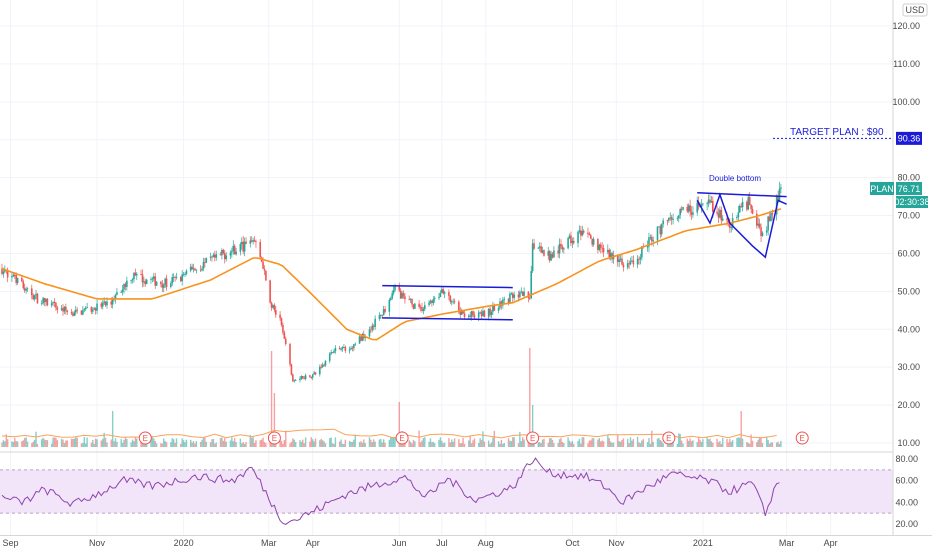  What do you see at coordinates (908, 405) in the screenshot?
I see `price-tick-label: 20.00` at bounding box center [908, 405].